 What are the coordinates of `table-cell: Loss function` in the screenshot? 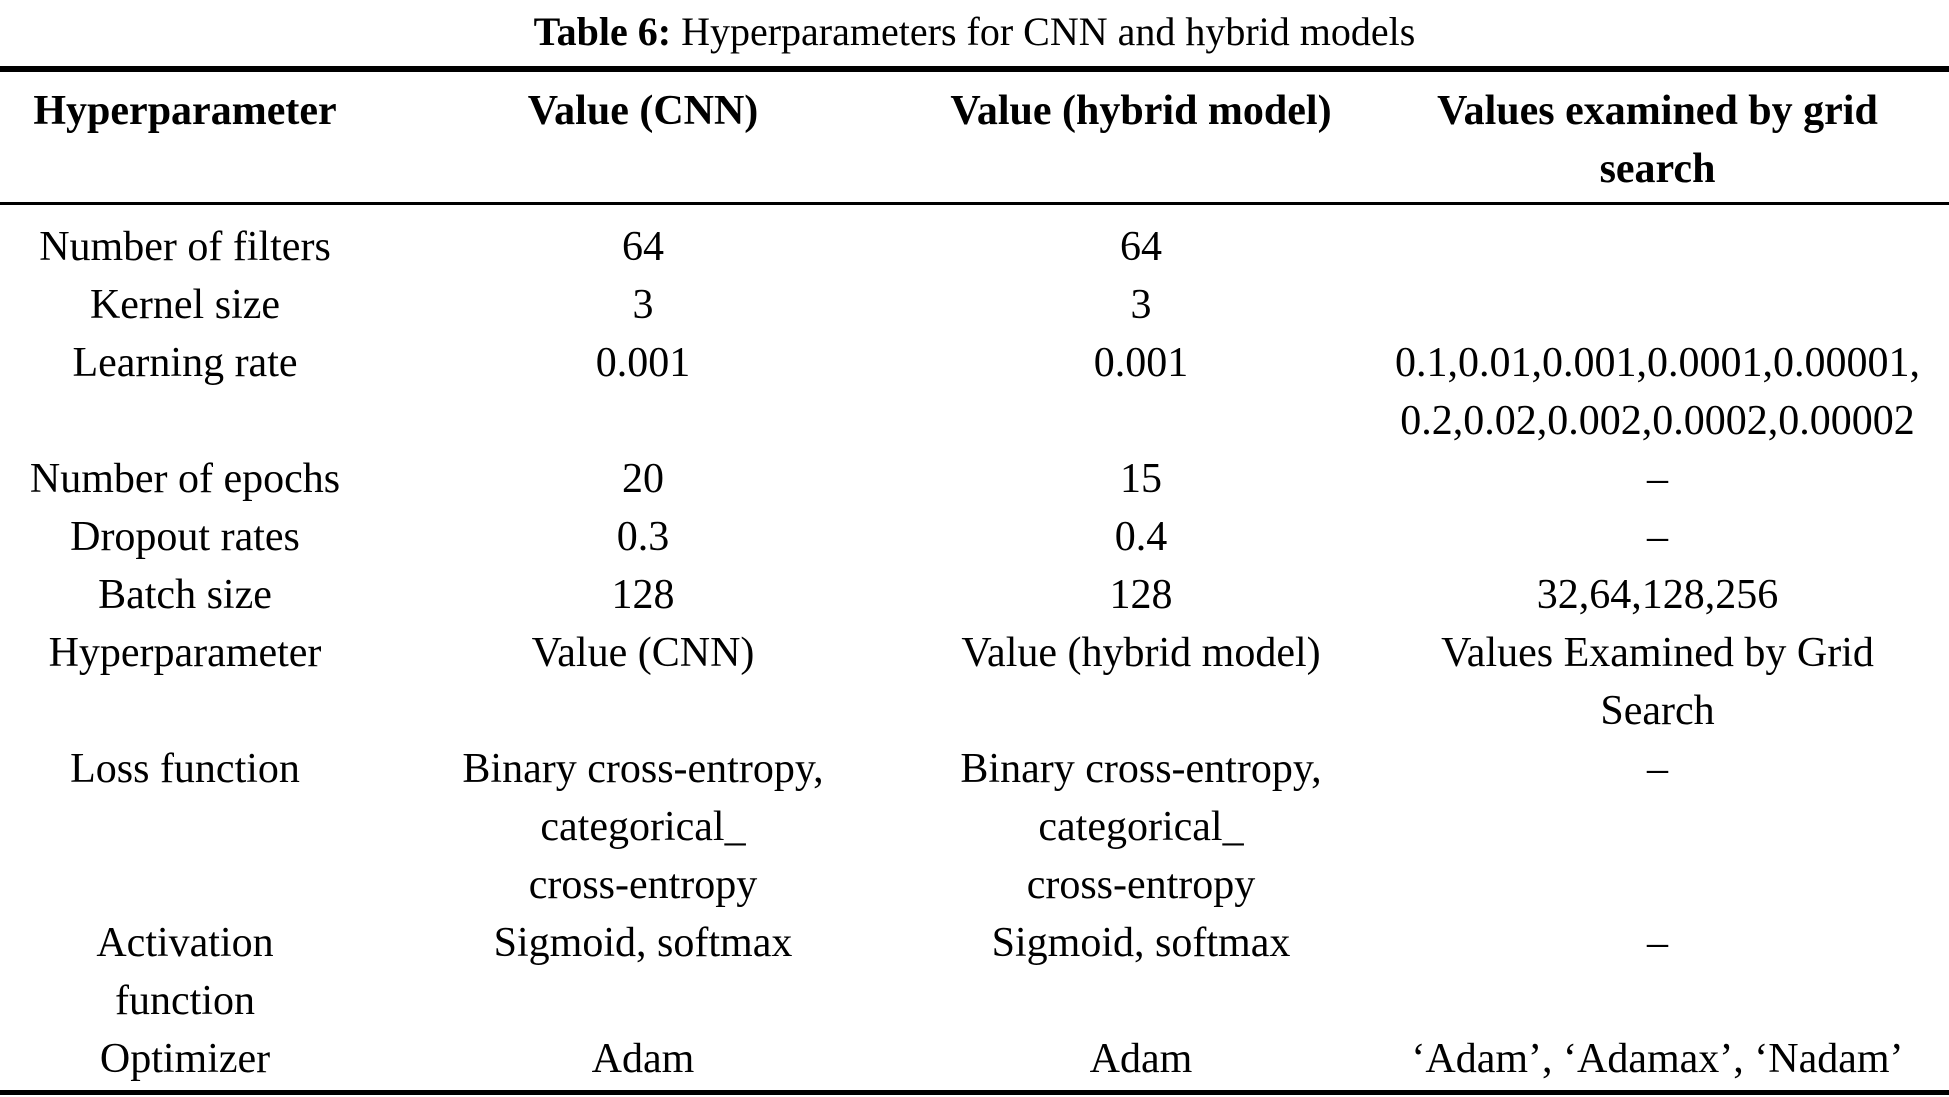 It's located at (185, 769).